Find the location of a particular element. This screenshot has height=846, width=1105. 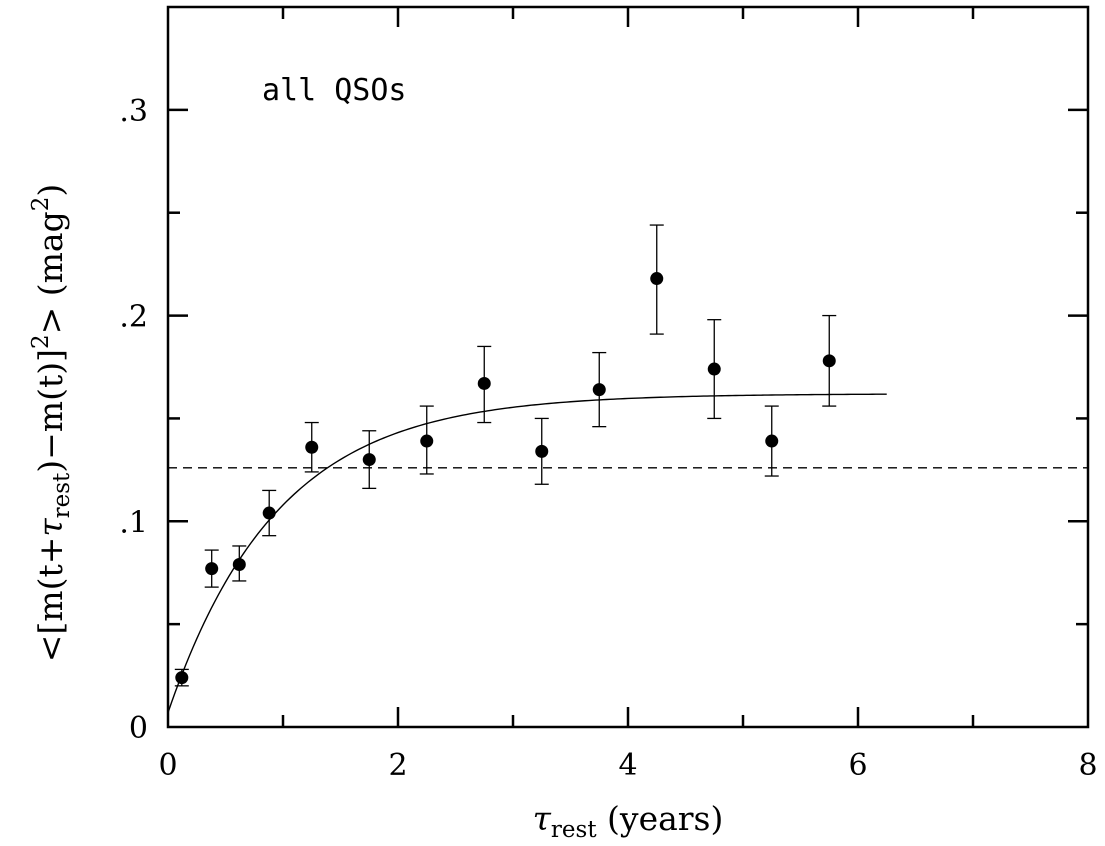

x-axis-label-text: (years) is located at coordinates (660, 818).